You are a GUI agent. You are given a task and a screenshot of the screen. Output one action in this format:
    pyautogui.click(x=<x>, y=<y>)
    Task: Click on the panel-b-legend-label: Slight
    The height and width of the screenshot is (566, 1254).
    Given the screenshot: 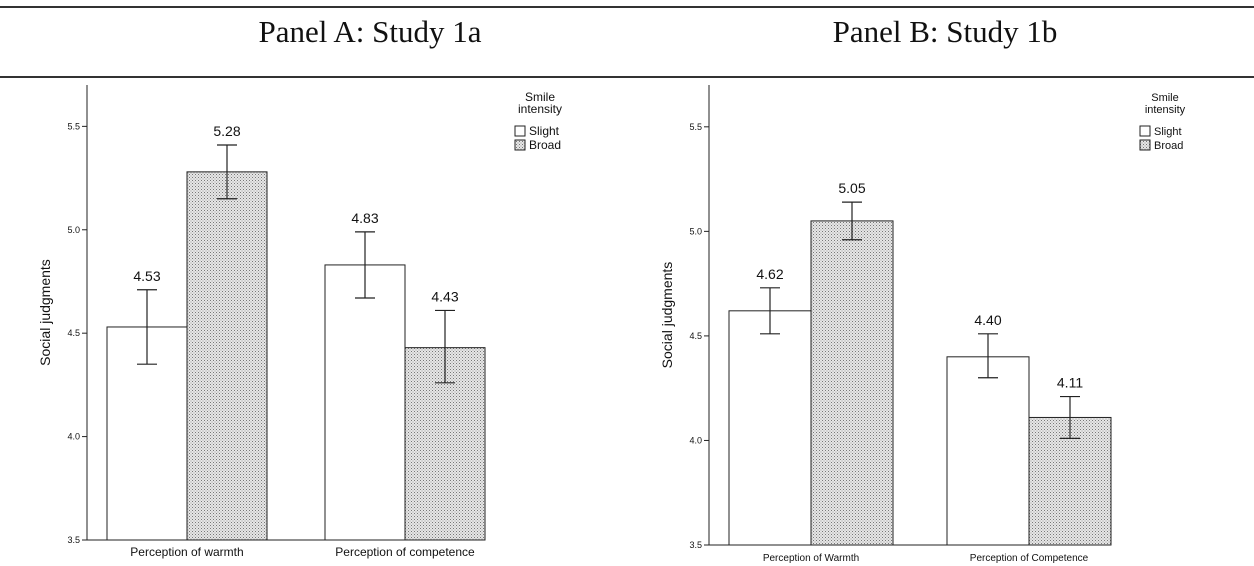 What is the action you would take?
    pyautogui.click(x=1168, y=132)
    